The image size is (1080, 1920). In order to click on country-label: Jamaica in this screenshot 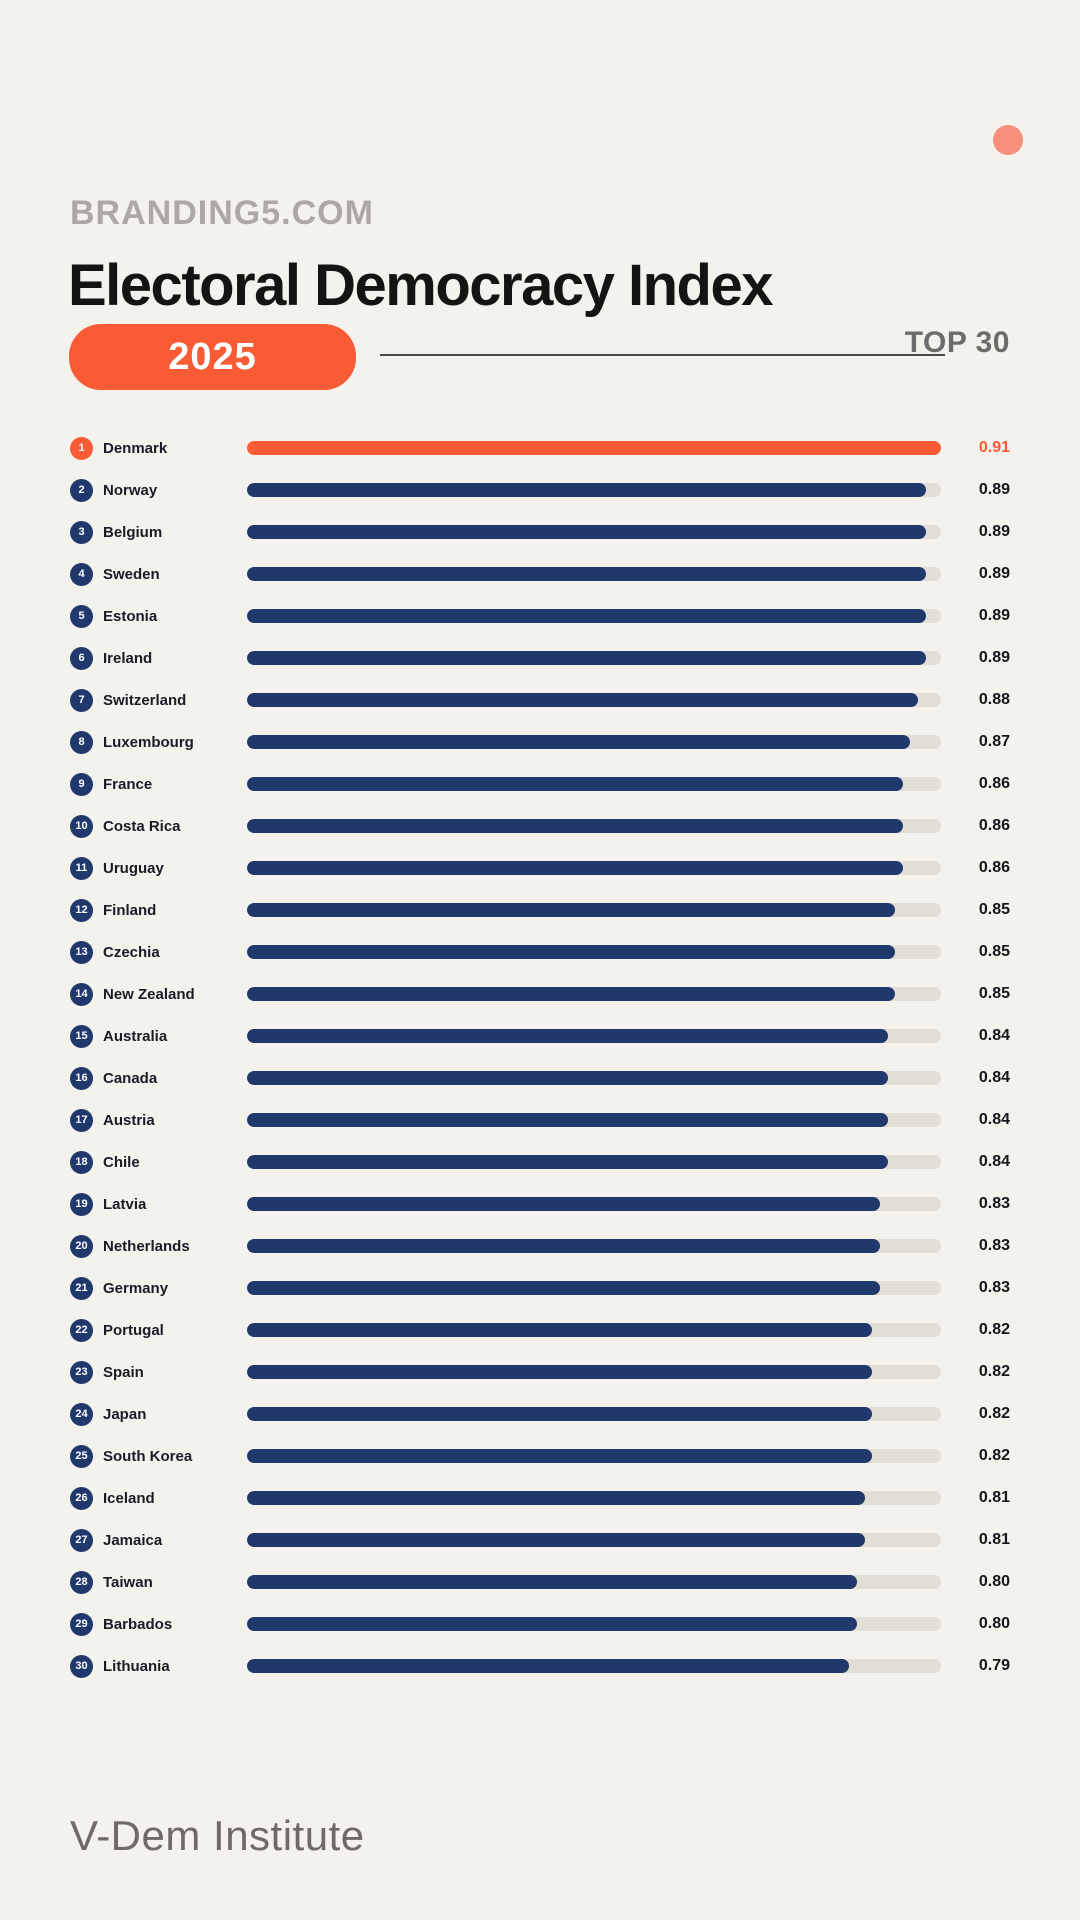, I will do `click(133, 1540)`.